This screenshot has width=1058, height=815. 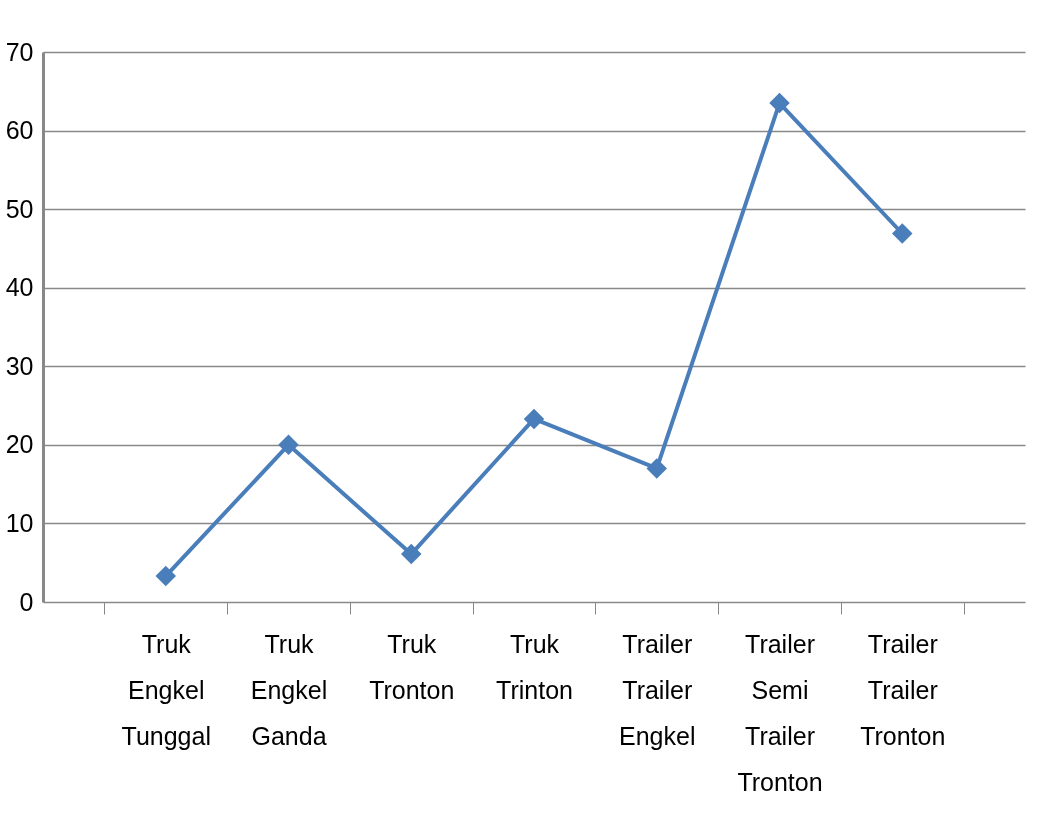 I want to click on y-tick-label: 0, so click(x=26, y=601).